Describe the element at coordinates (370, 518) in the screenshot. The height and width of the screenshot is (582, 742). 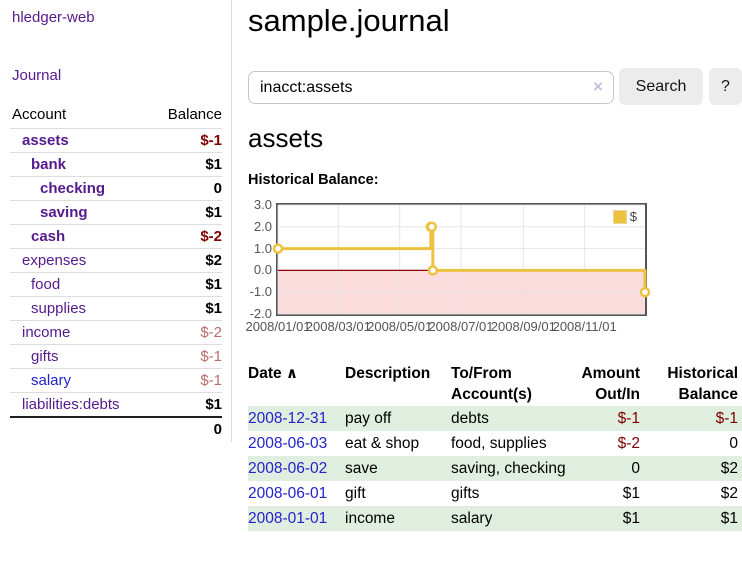
I see `transaction-description: income` at that location.